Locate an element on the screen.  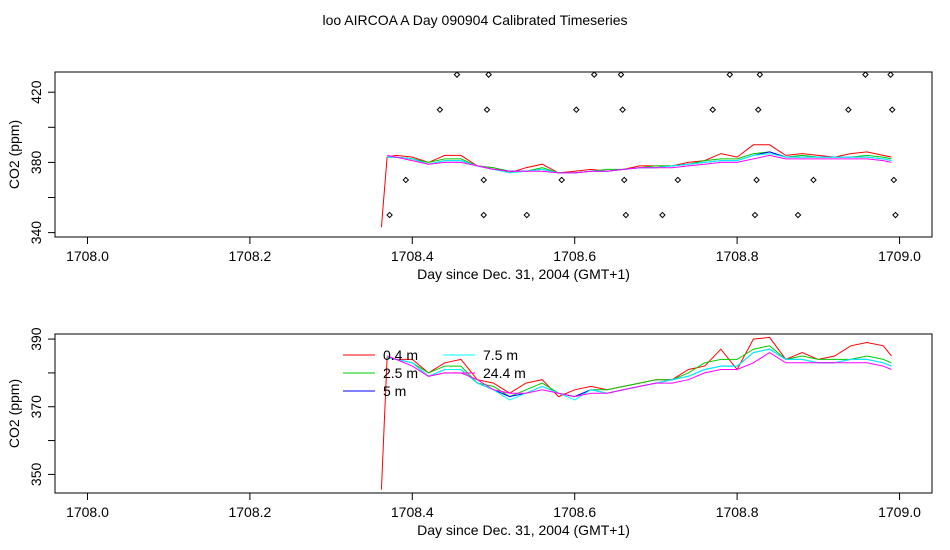
legend-label: 0.4 m is located at coordinates (400, 355).